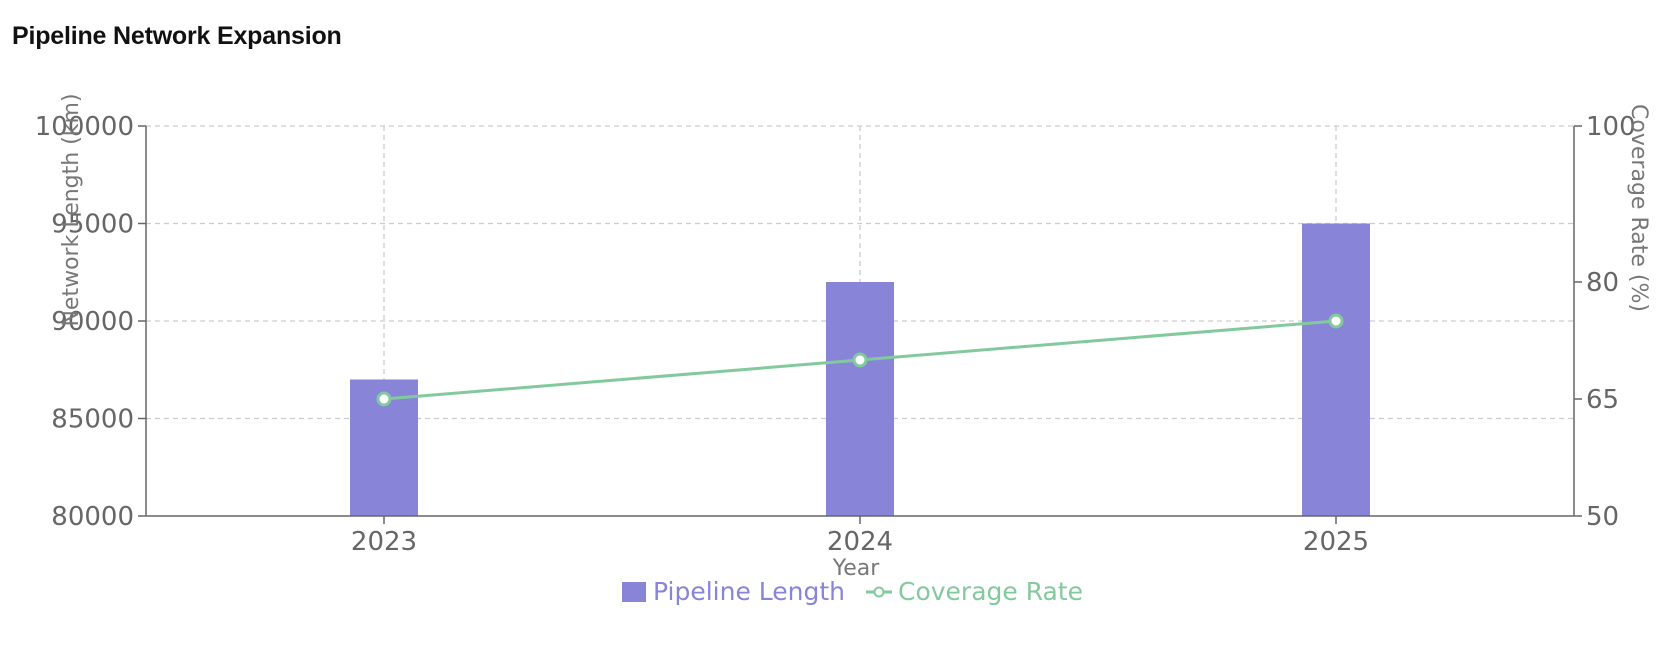 The height and width of the screenshot is (646, 1680). I want to click on legend-label-pipeline-length: Pipeline Length, so click(749, 591).